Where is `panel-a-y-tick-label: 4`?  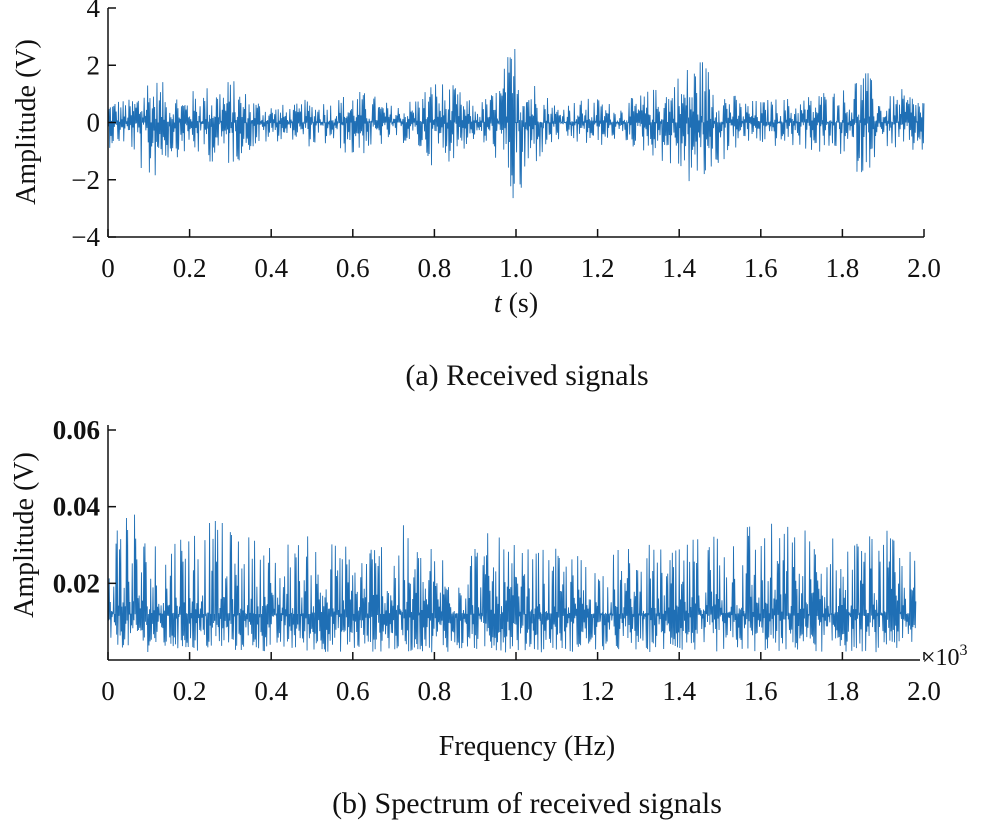 panel-a-y-tick-label: 4 is located at coordinates (94, 11).